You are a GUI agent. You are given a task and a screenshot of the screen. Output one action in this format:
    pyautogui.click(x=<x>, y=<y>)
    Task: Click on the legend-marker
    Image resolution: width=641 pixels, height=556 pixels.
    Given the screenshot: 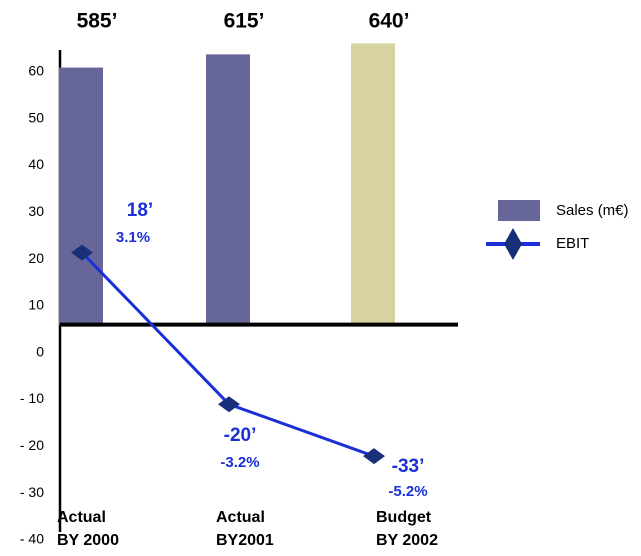 What is the action you would take?
    pyautogui.click(x=513, y=244)
    